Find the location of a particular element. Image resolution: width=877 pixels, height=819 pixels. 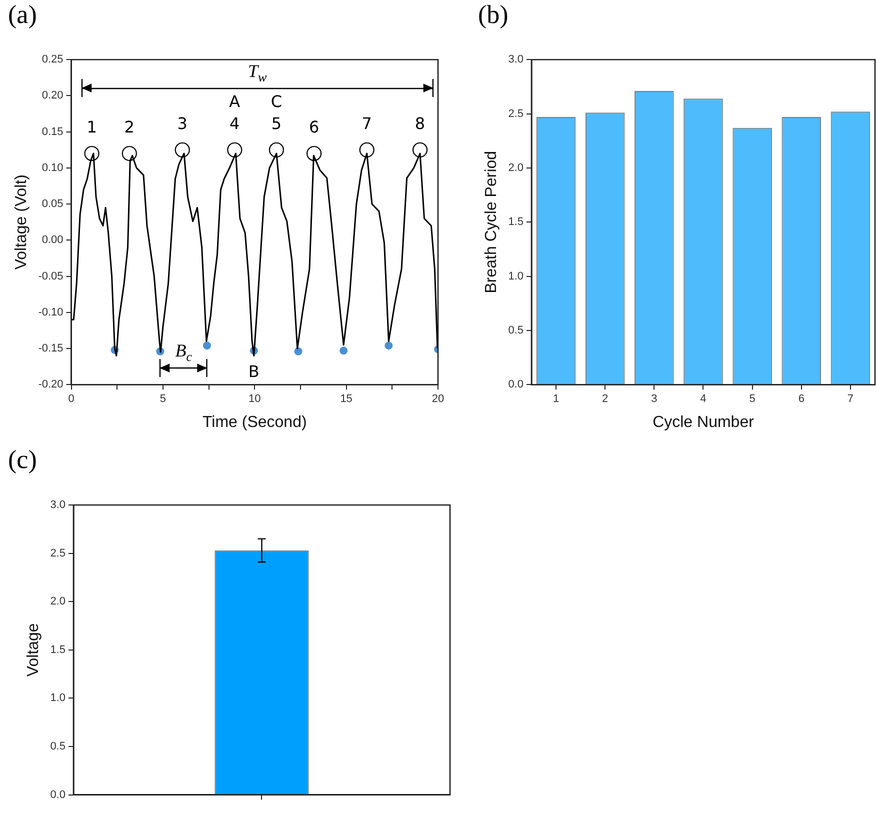

annotation: 4 is located at coordinates (235, 124).